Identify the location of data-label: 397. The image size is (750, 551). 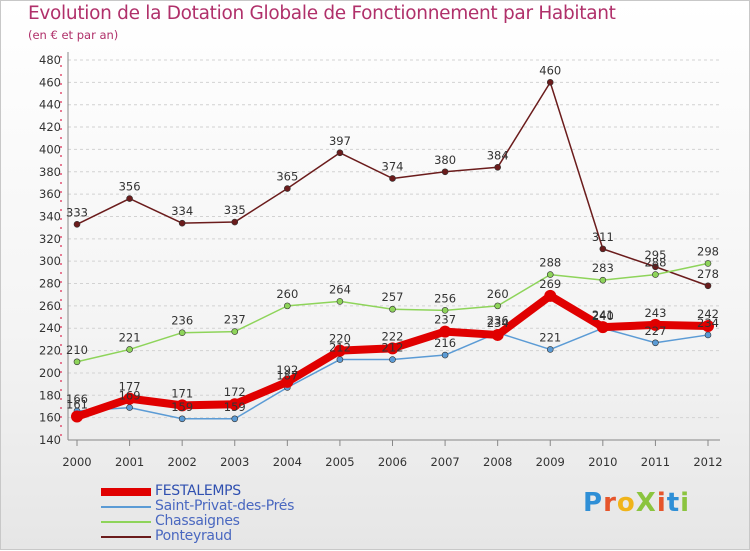
(340, 141).